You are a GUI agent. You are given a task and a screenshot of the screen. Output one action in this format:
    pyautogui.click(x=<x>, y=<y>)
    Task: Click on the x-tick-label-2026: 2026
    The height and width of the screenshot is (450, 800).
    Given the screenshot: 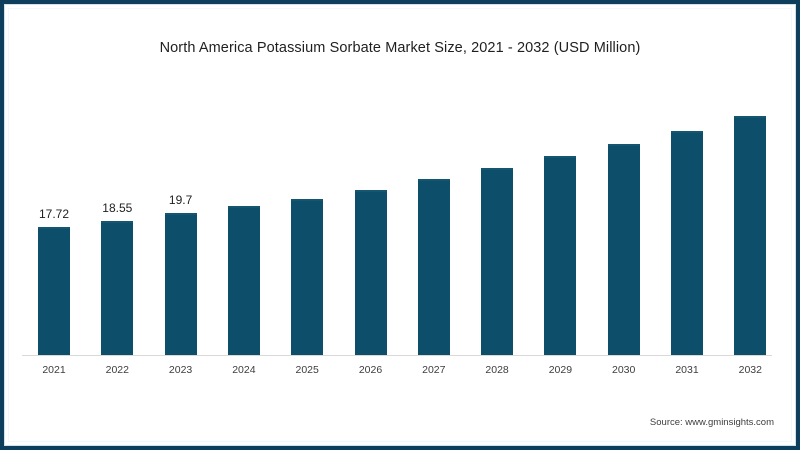 What is the action you would take?
    pyautogui.click(x=370, y=370)
    